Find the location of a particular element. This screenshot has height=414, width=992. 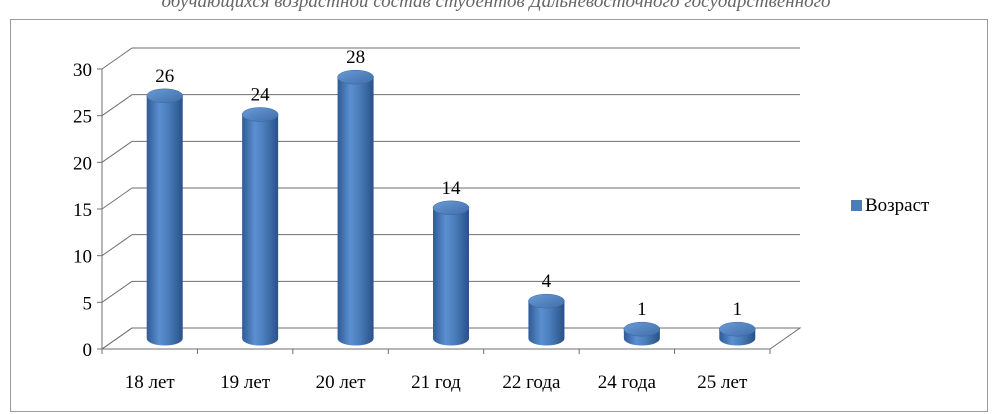

x-tick-label: 19 лет is located at coordinates (245, 382).